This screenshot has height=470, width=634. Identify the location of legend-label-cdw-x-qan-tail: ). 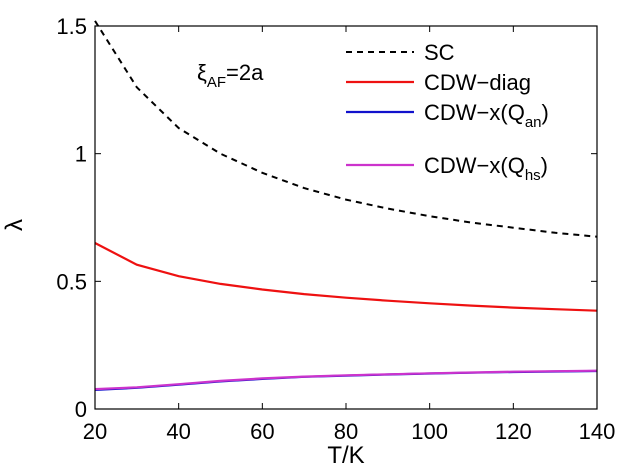
(545, 112).